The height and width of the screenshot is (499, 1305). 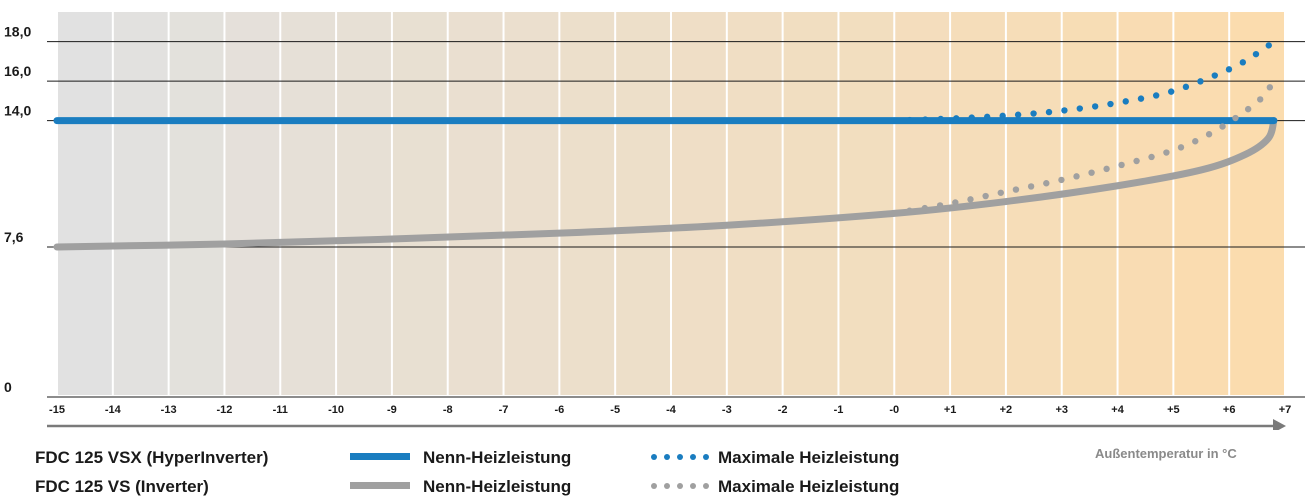 I want to click on legend-model-hyperinverter: FDC 125 VSX (HyperInverter), so click(x=152, y=457).